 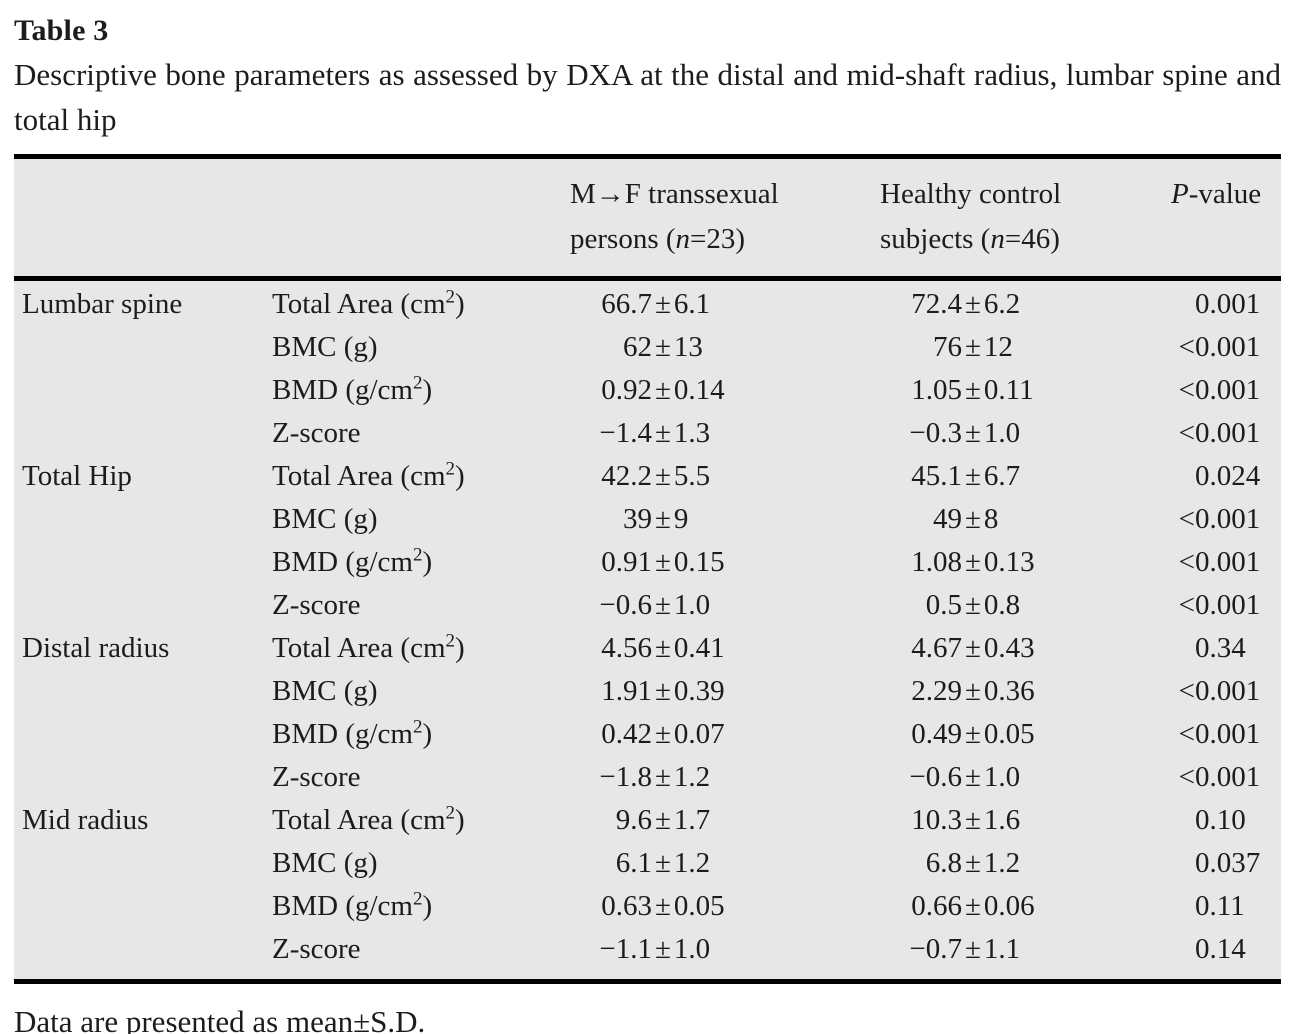 What do you see at coordinates (943, 863) in the screenshot?
I see `hc-mean: 6.8` at bounding box center [943, 863].